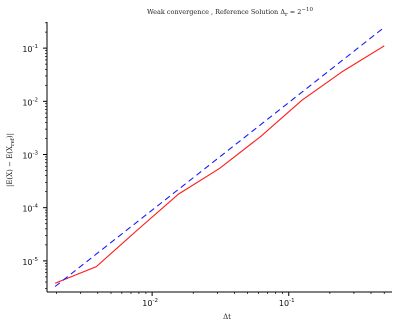 The height and width of the screenshot is (322, 393). I want to click on x-tick-label: 10⁻¹, so click(287, 303).